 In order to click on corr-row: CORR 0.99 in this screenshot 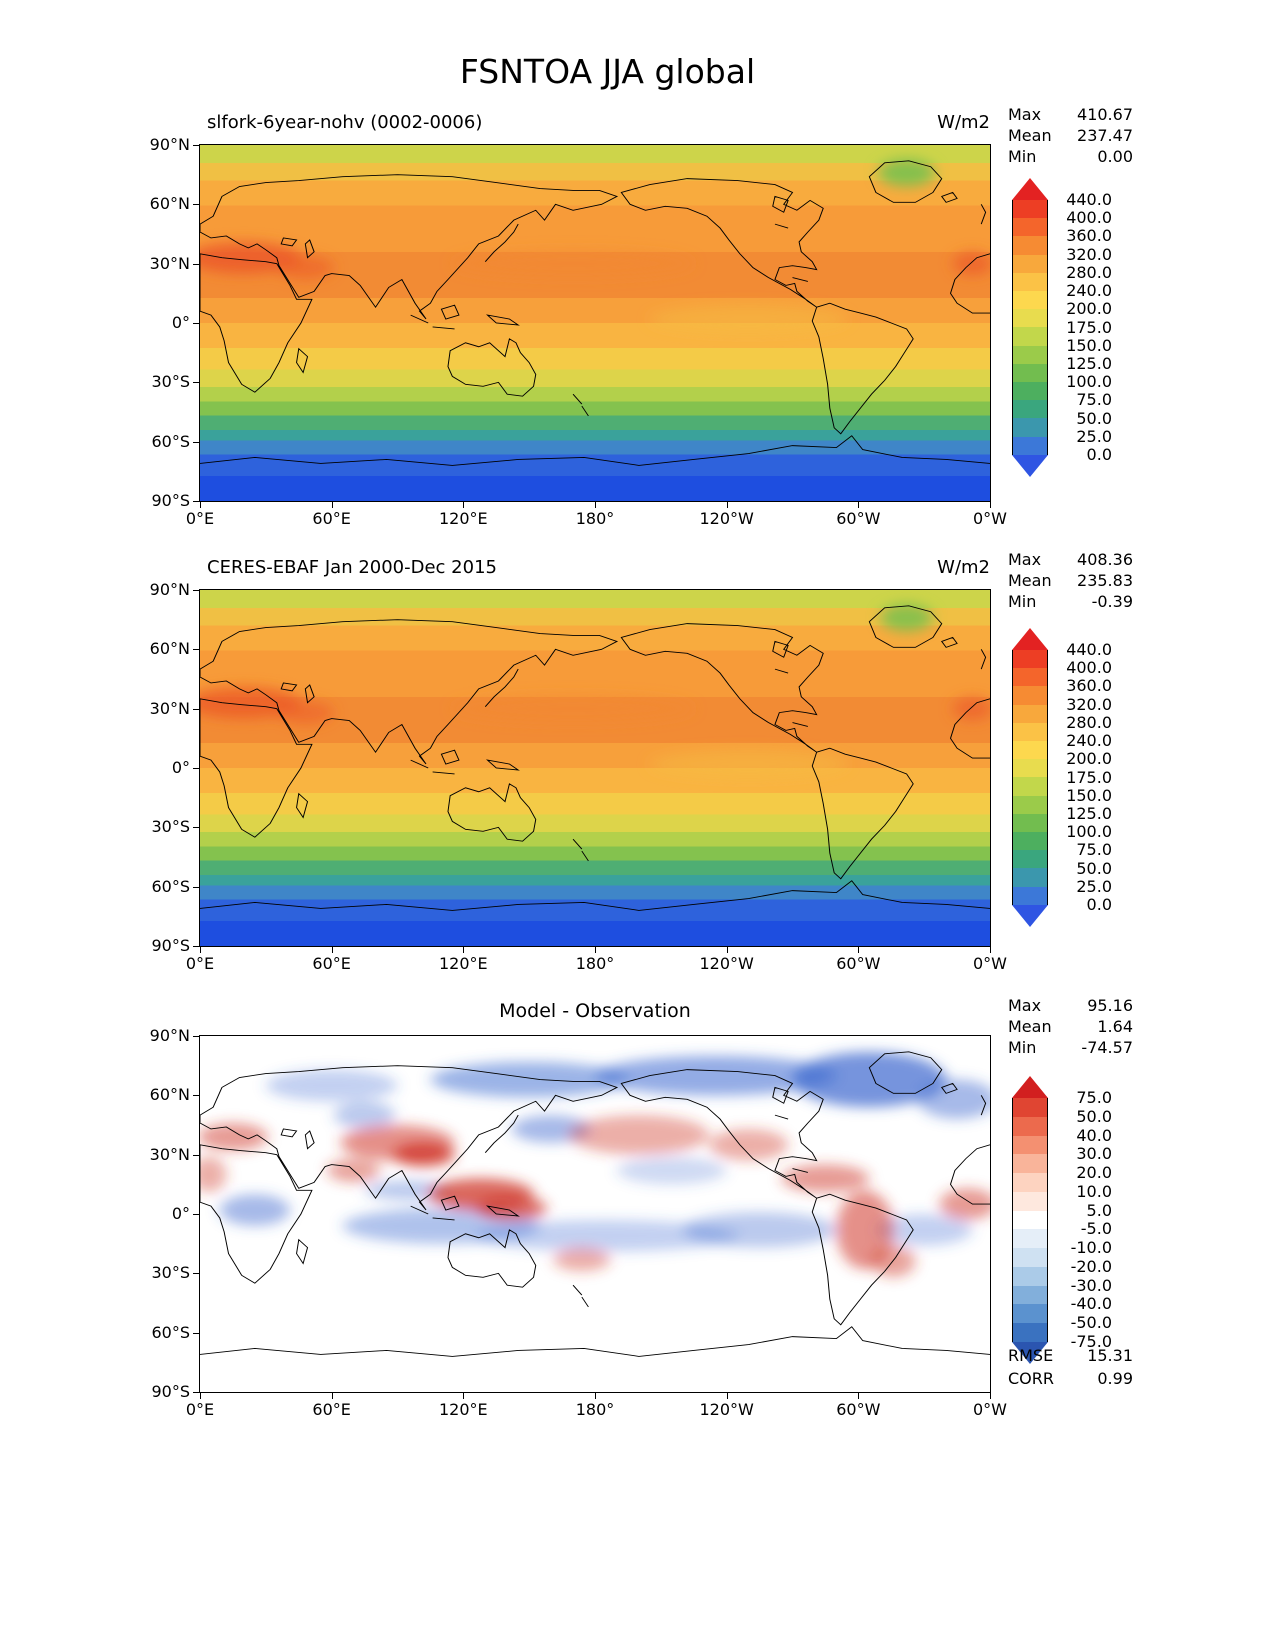, I will do `click(1070, 1378)`.